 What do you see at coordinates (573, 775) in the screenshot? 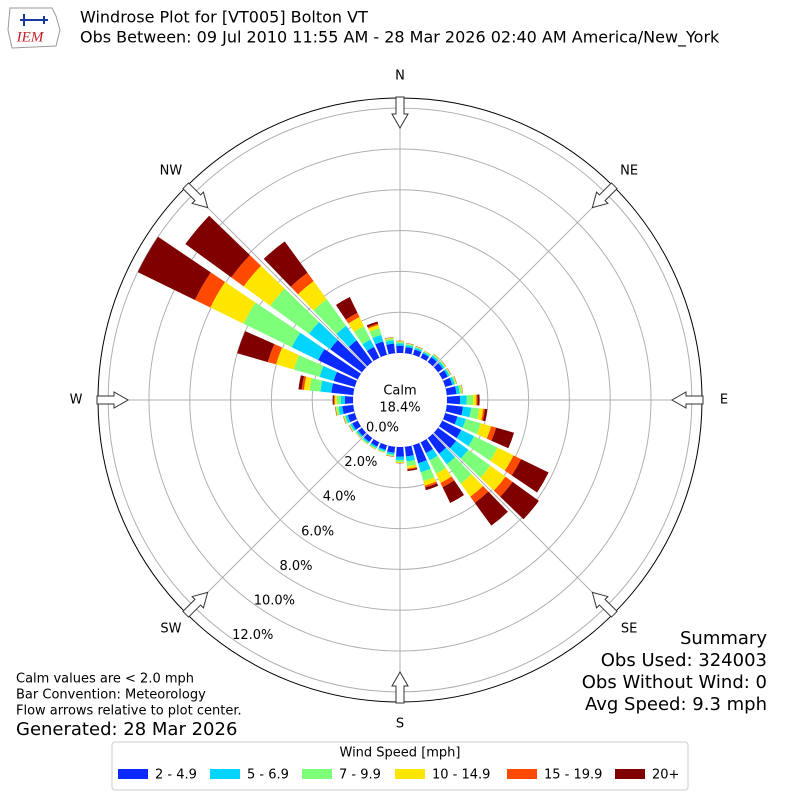
I see `legend-label: 15 - 19.9` at bounding box center [573, 775].